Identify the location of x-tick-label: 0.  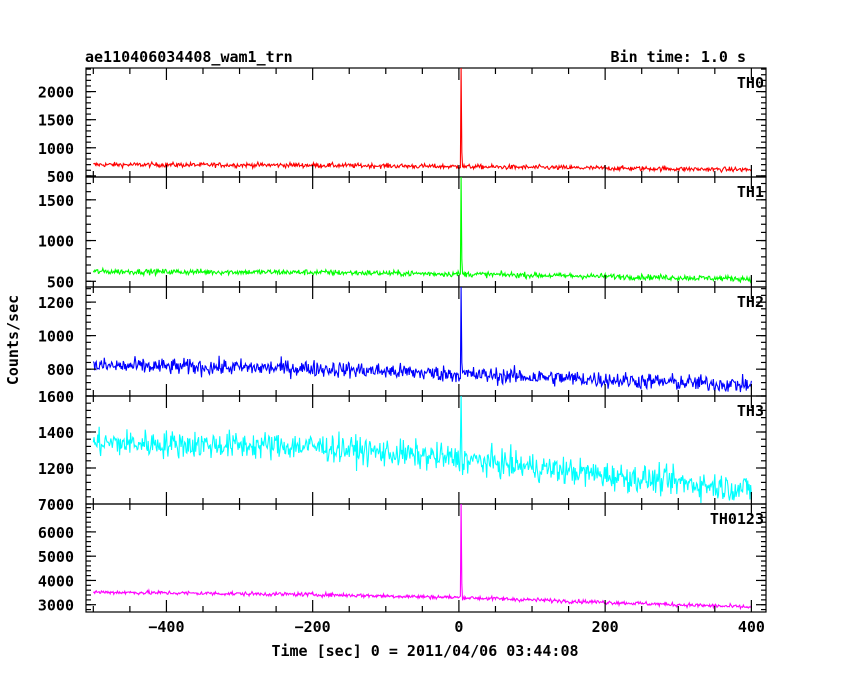
(458, 627).